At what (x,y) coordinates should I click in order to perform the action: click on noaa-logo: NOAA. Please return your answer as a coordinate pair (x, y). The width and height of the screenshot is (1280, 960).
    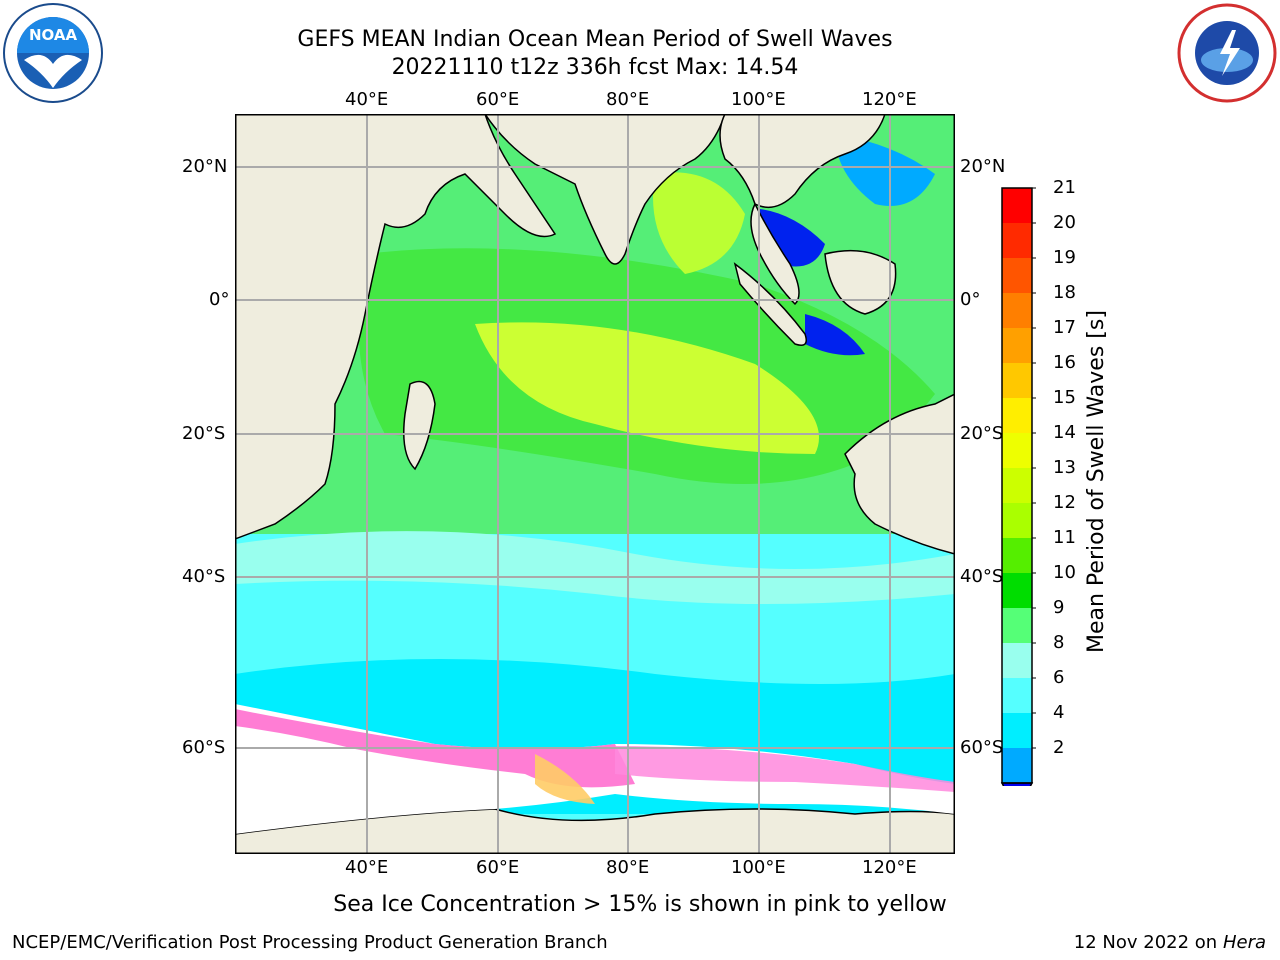
    Looking at the image, I should click on (53, 53).